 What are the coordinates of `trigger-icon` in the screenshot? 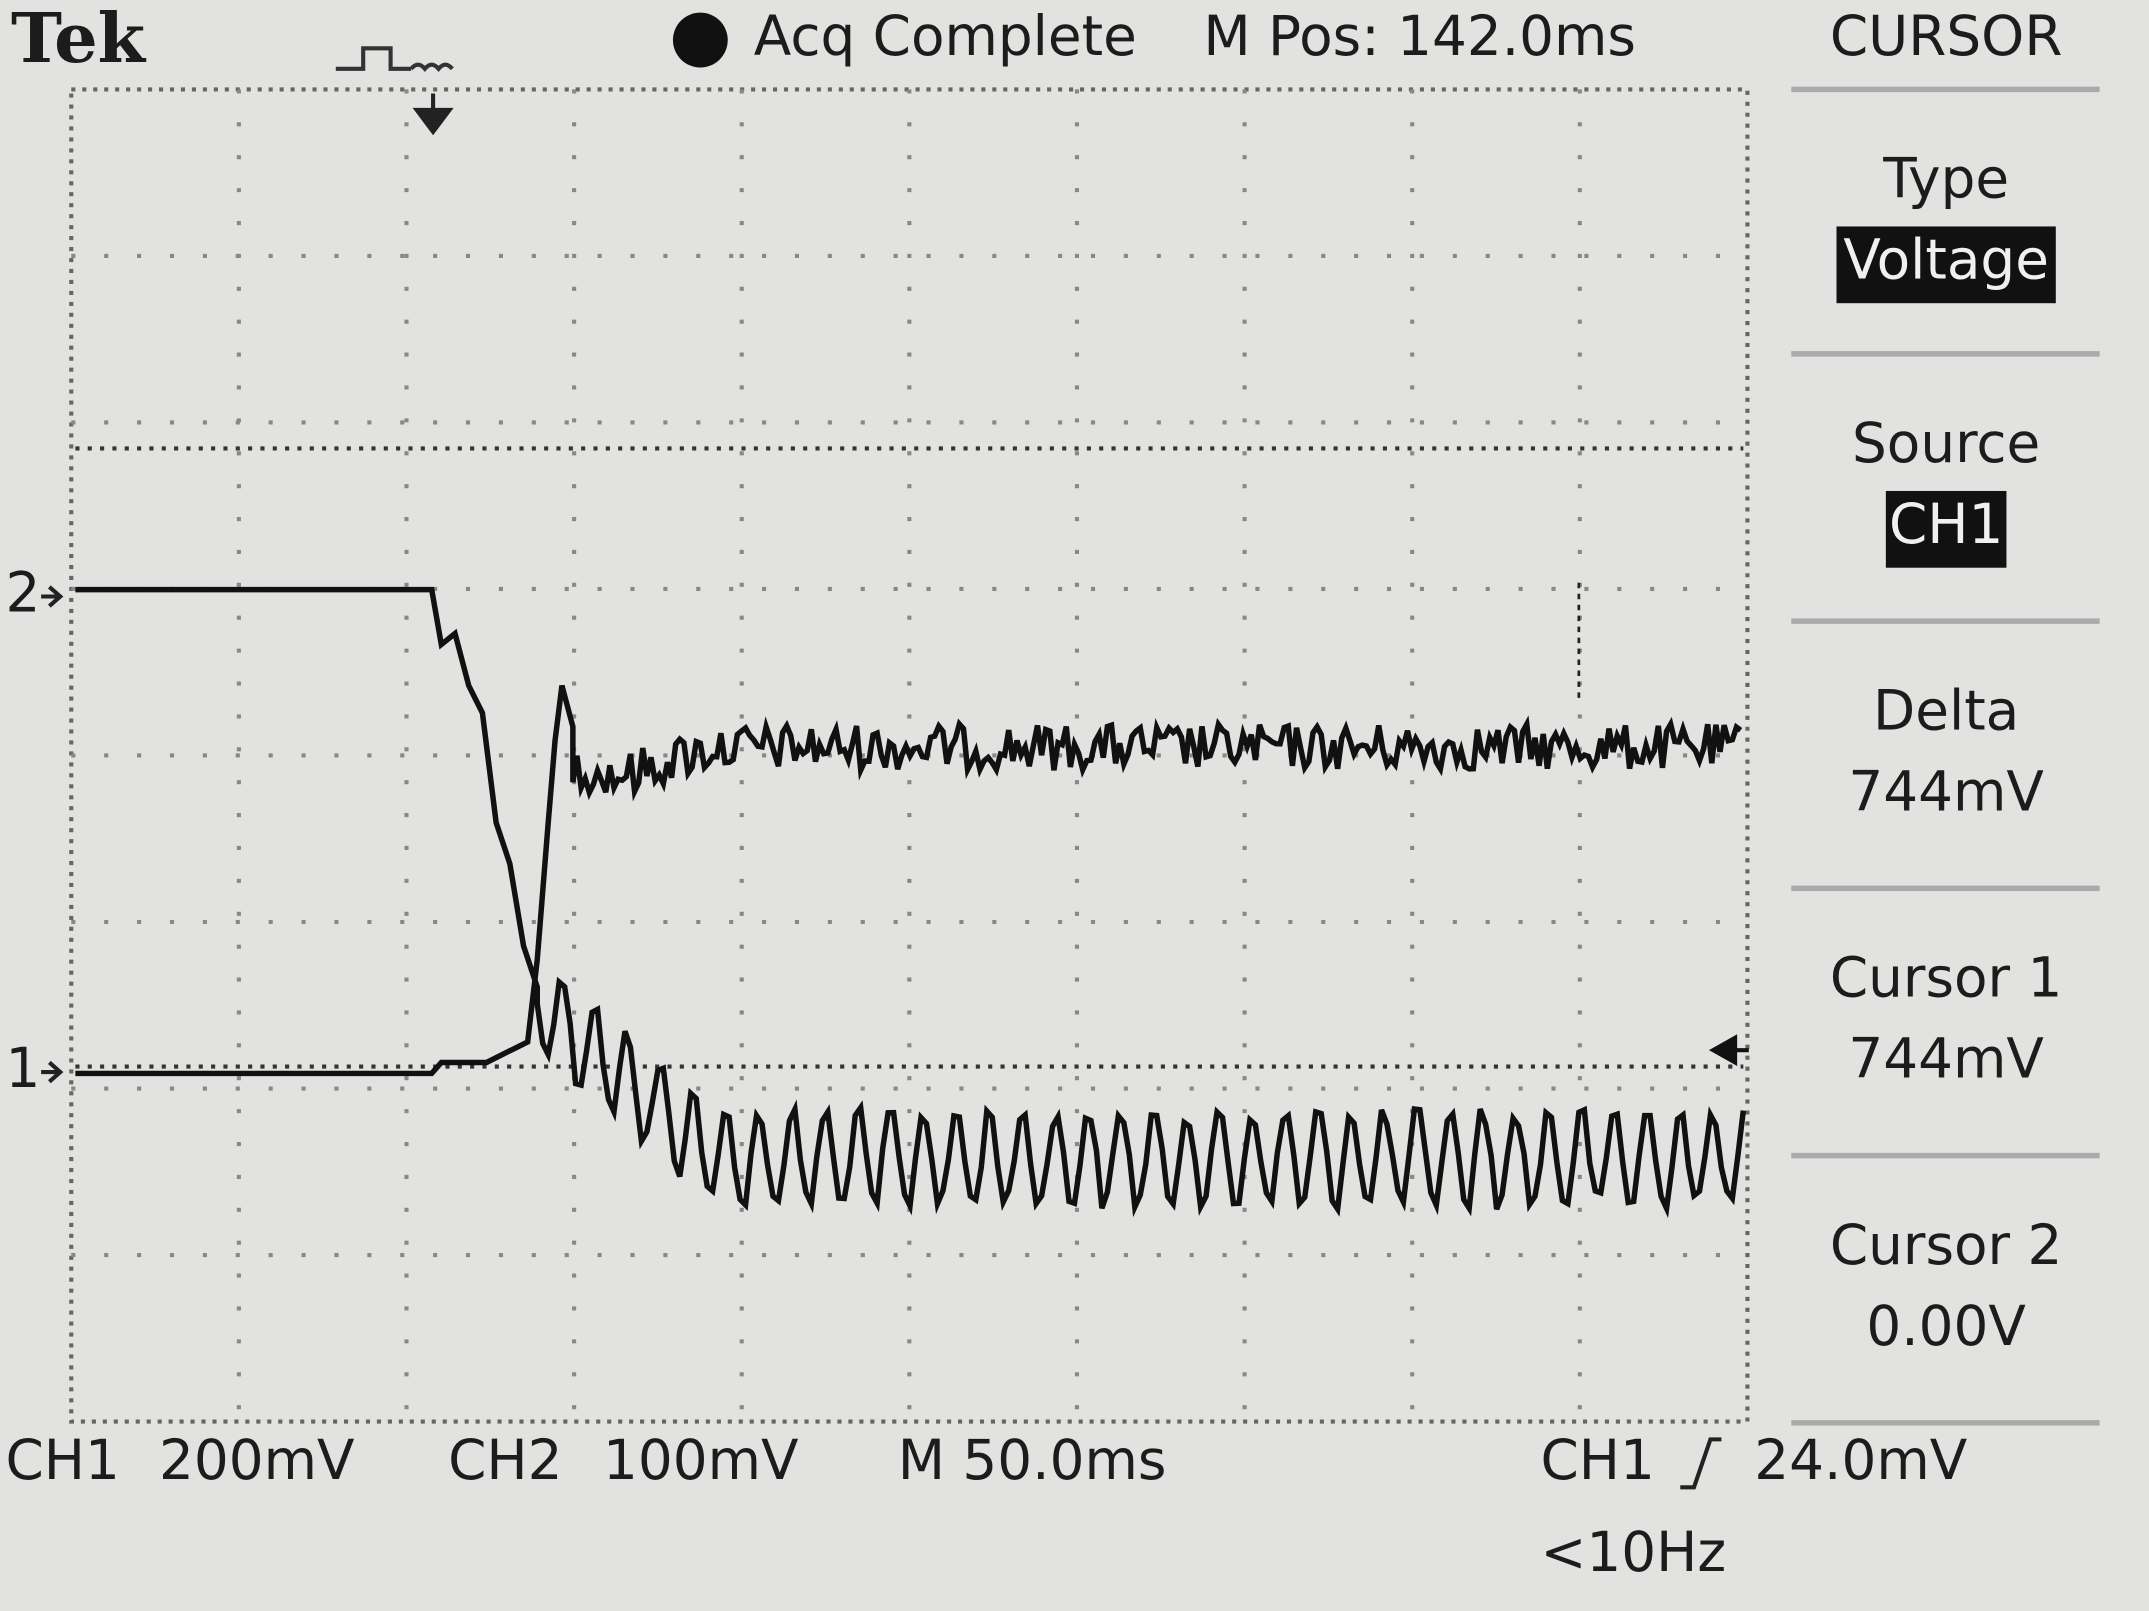 It's located at (394, 59).